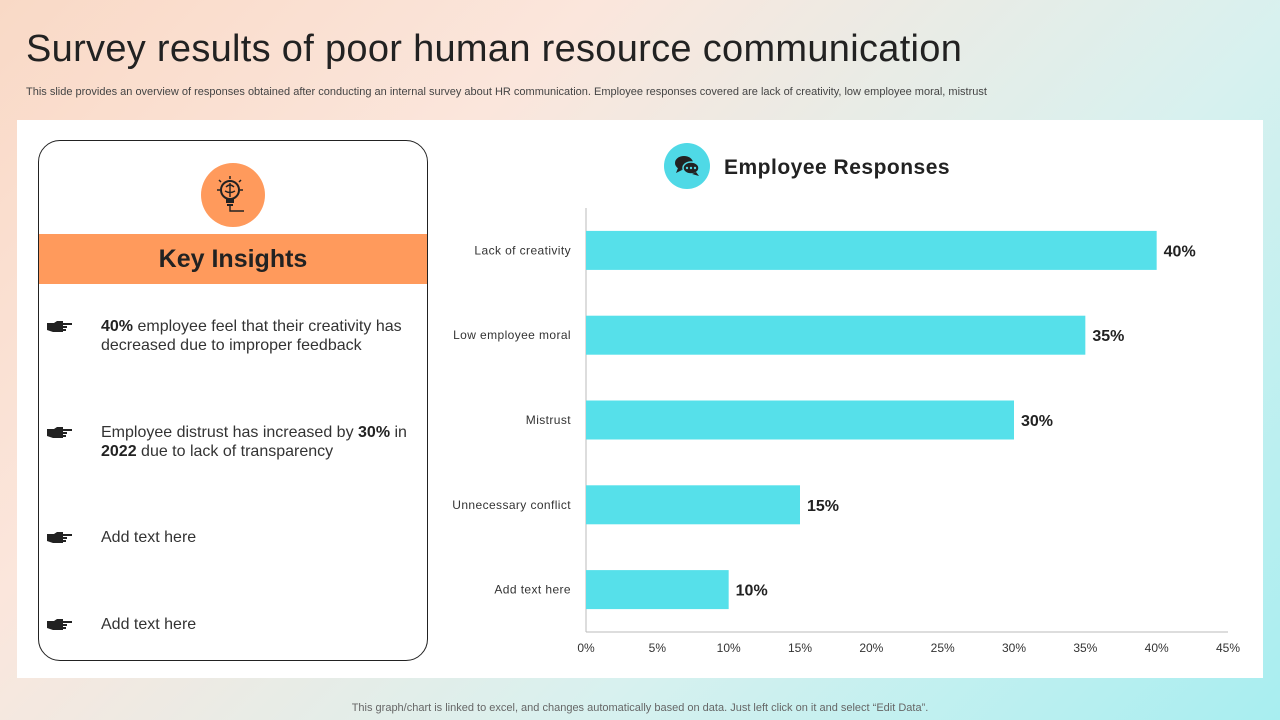 The height and width of the screenshot is (720, 1280). Describe the element at coordinates (233, 195) in the screenshot. I see `lightbulb-brain-icon` at that location.